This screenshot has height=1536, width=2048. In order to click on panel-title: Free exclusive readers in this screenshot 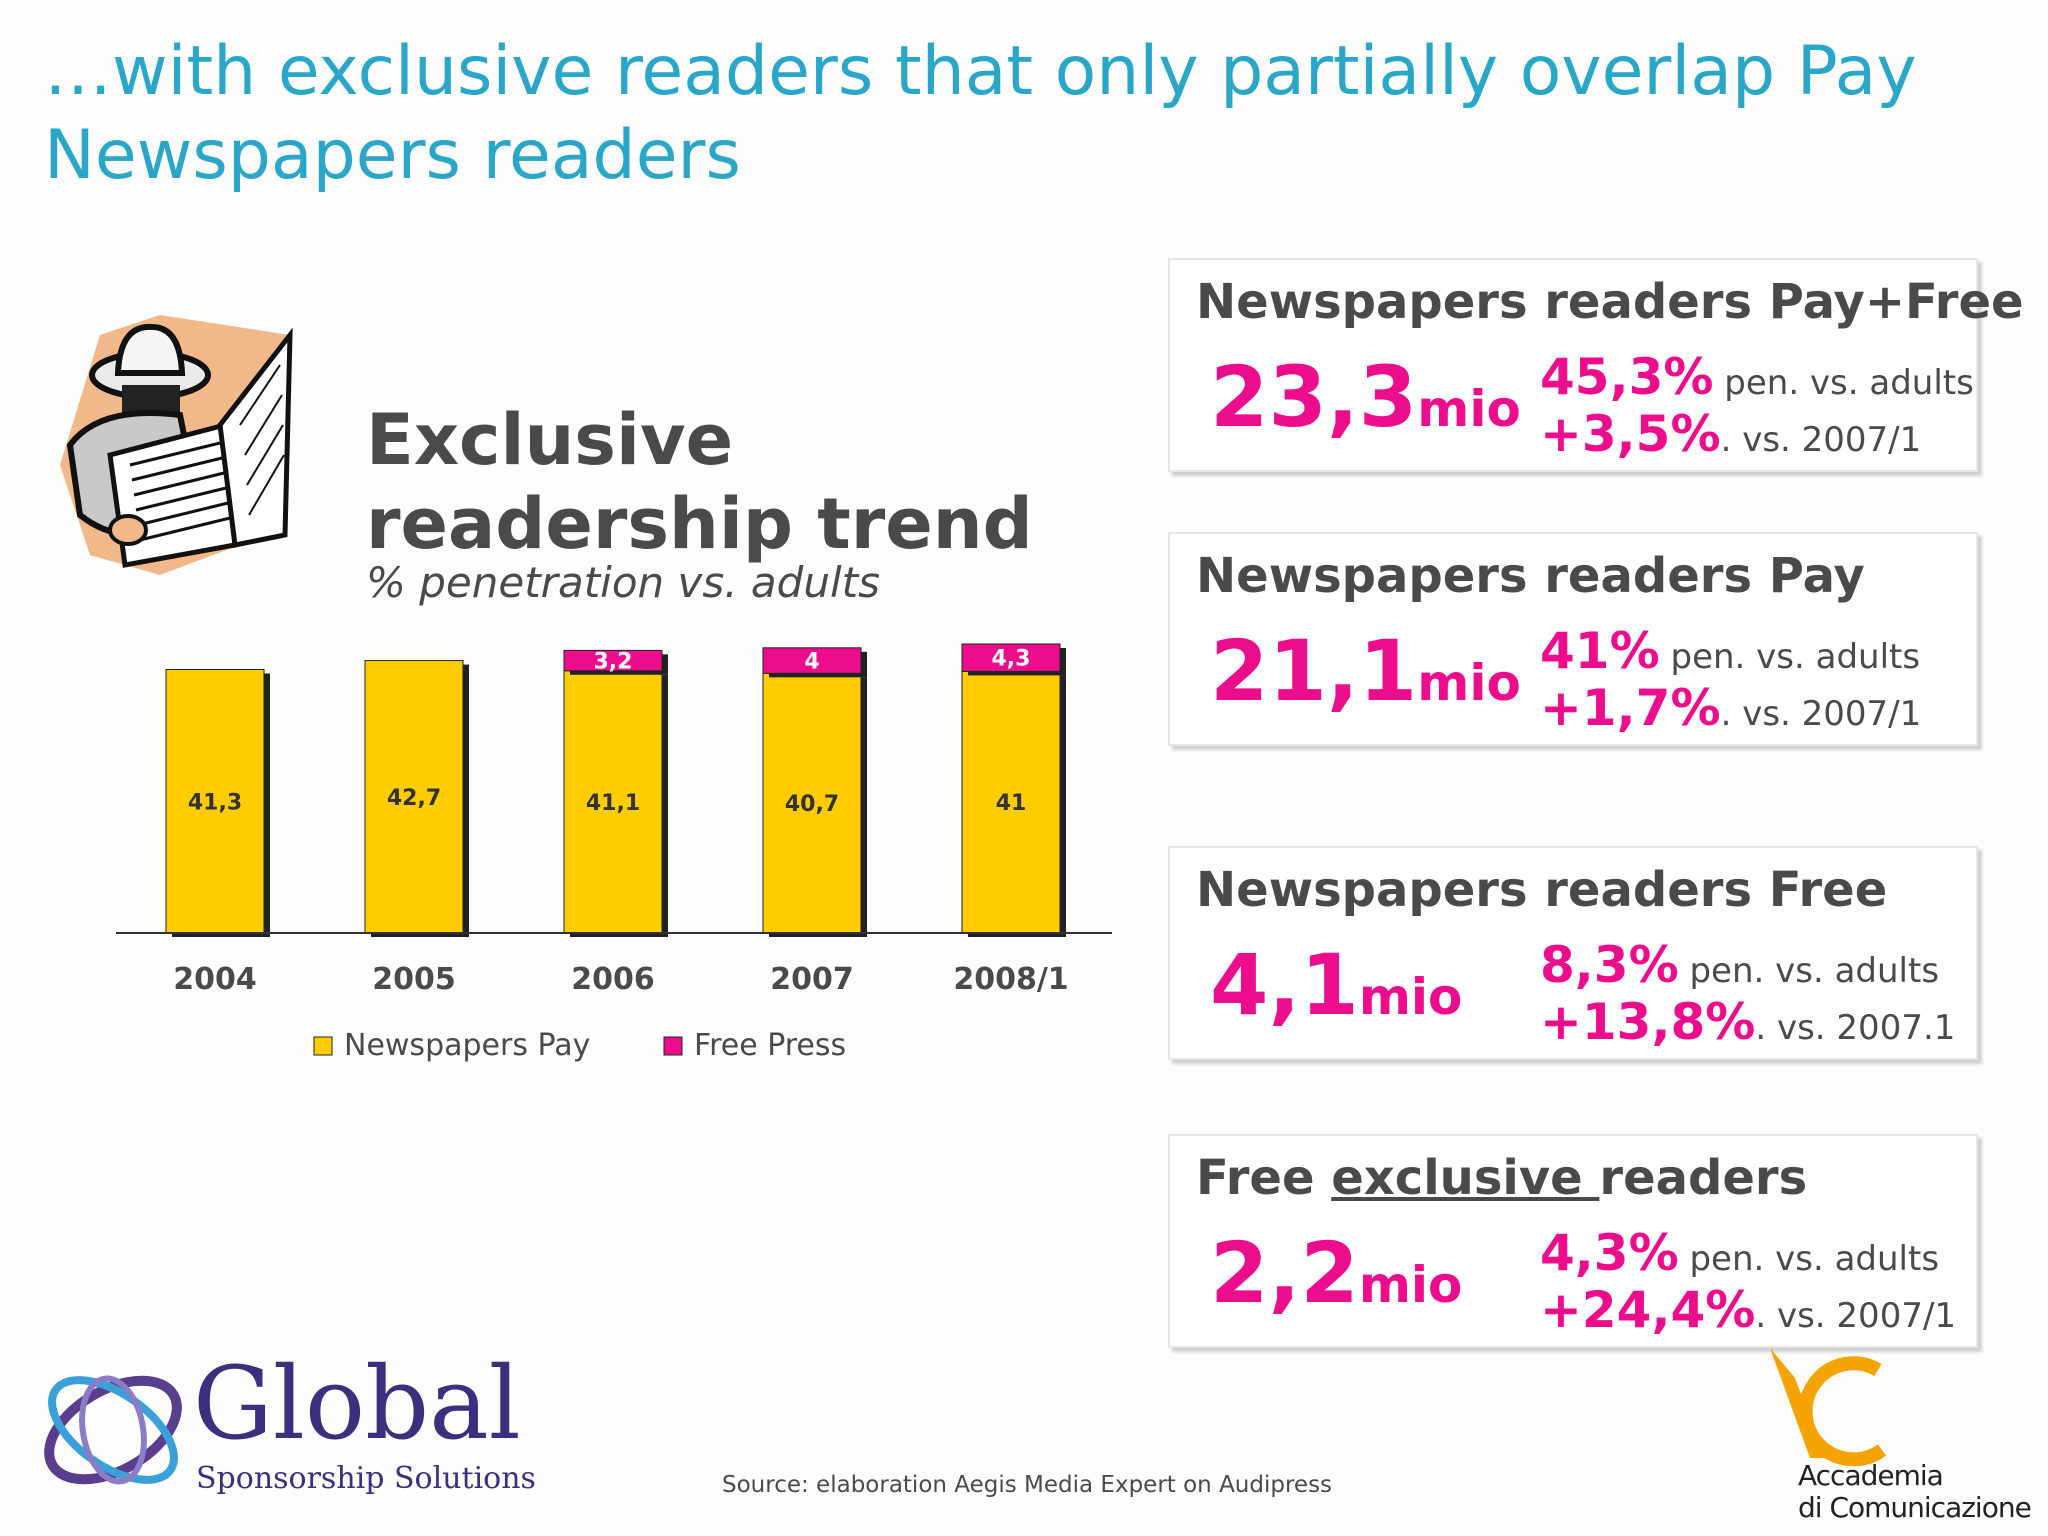, I will do `click(1502, 1178)`.